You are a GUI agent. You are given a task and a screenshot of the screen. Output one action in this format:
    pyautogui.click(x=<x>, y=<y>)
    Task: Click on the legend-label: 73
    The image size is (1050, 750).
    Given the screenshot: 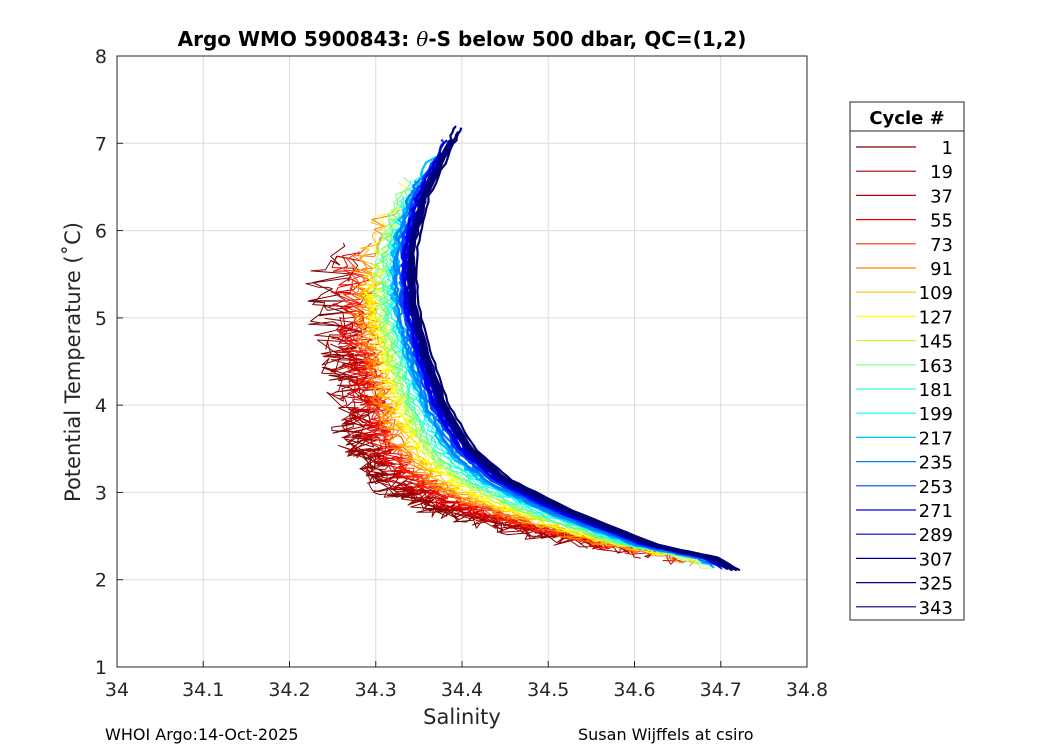 What is the action you would take?
    pyautogui.click(x=941, y=245)
    